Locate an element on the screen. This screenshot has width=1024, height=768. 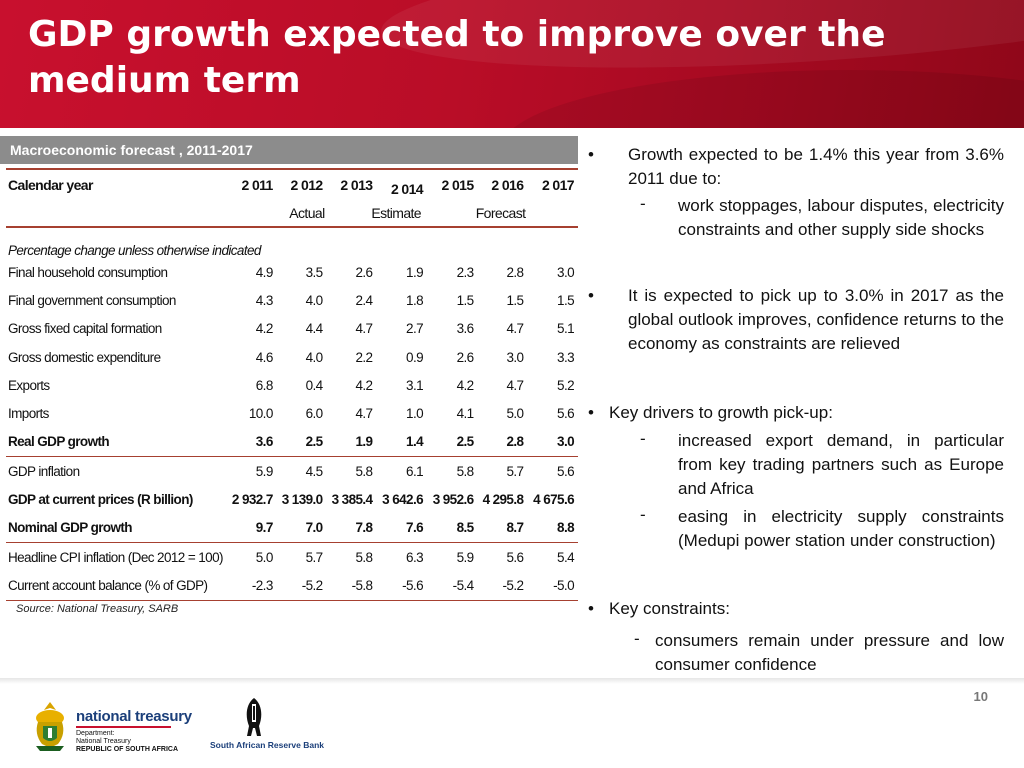
table-row: GDP inflation 5.9 4.5 5.8 6.1 5.8 5.7 5.6 is located at coordinates (292, 471).